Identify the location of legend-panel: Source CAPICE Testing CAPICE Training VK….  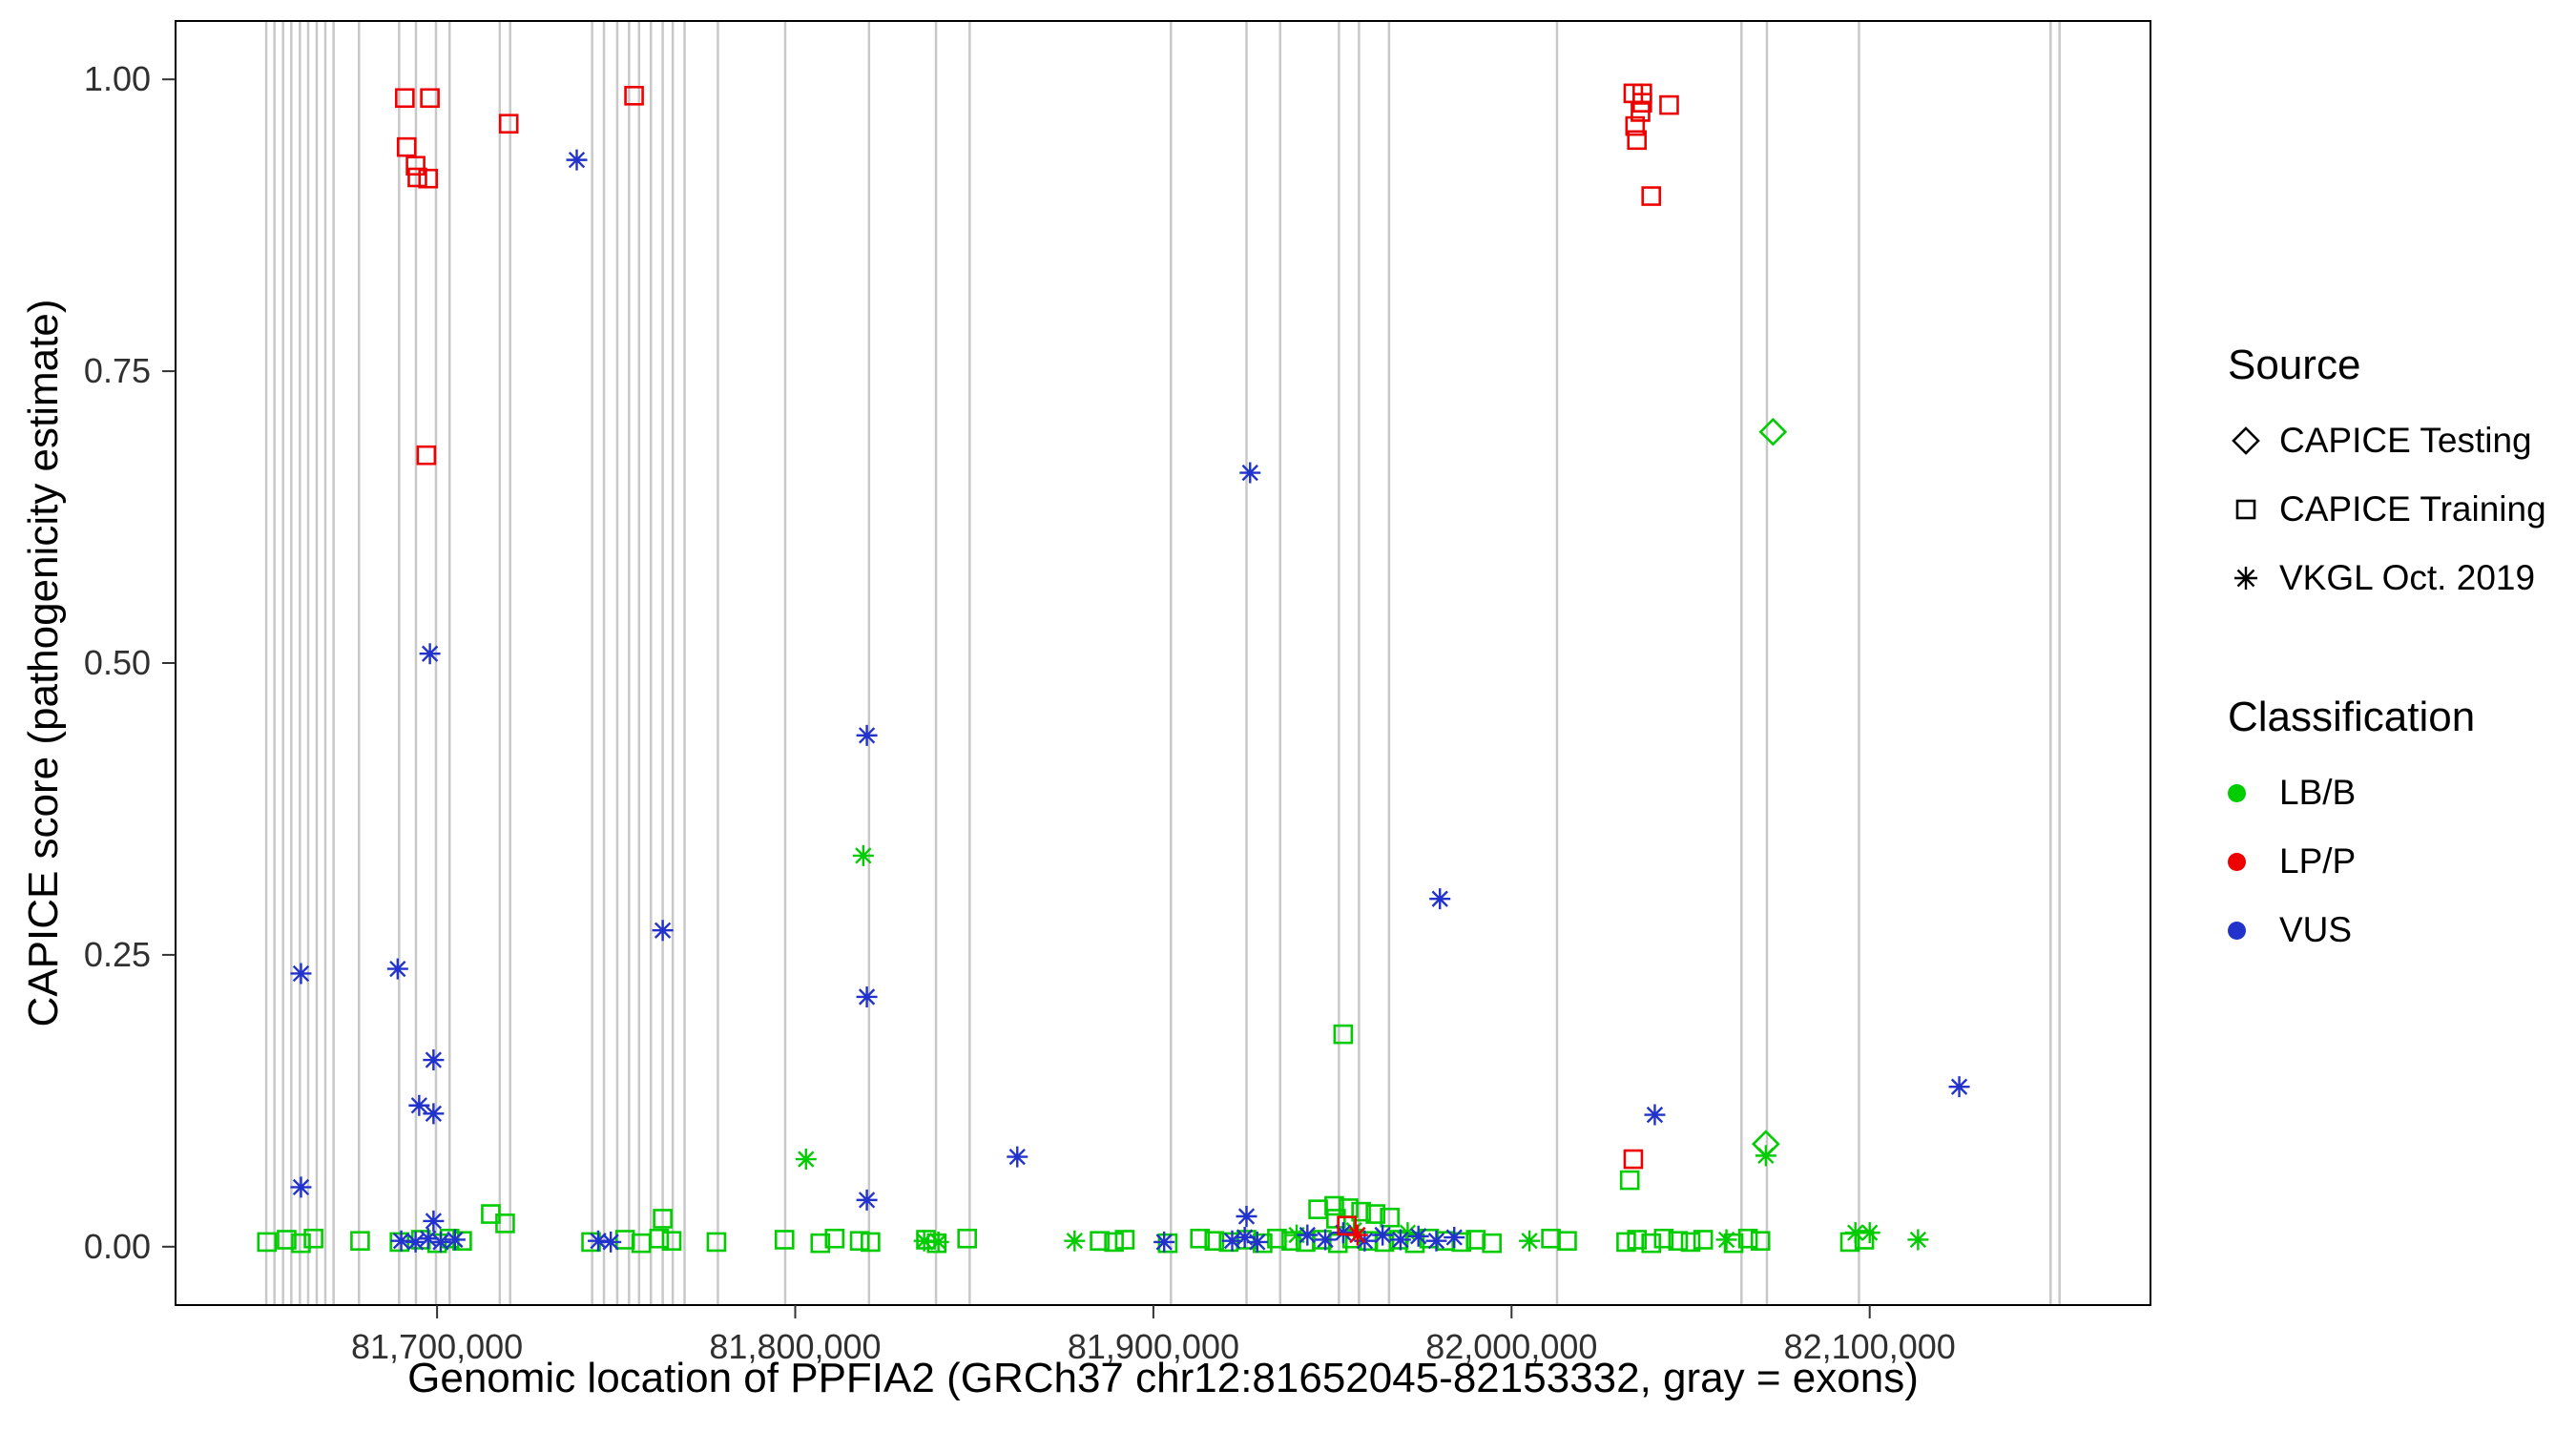
(2387, 653).